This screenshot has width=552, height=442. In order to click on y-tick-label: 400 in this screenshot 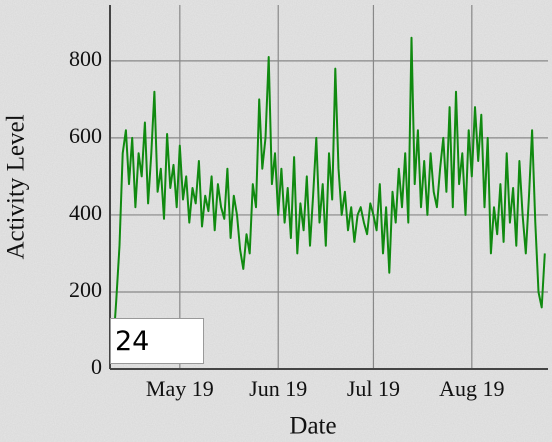, I will do `click(85, 212)`.